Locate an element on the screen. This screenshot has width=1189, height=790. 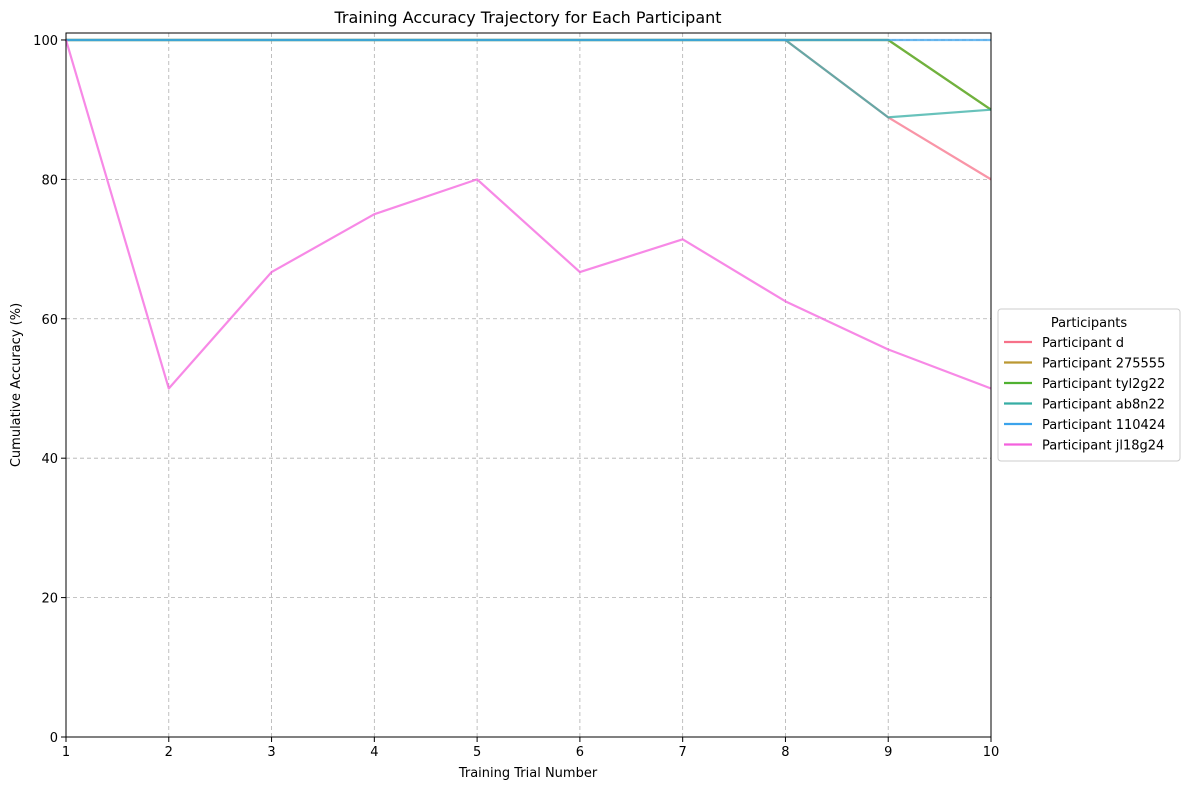
legend-label: Participant 275555 is located at coordinates (1103, 364).